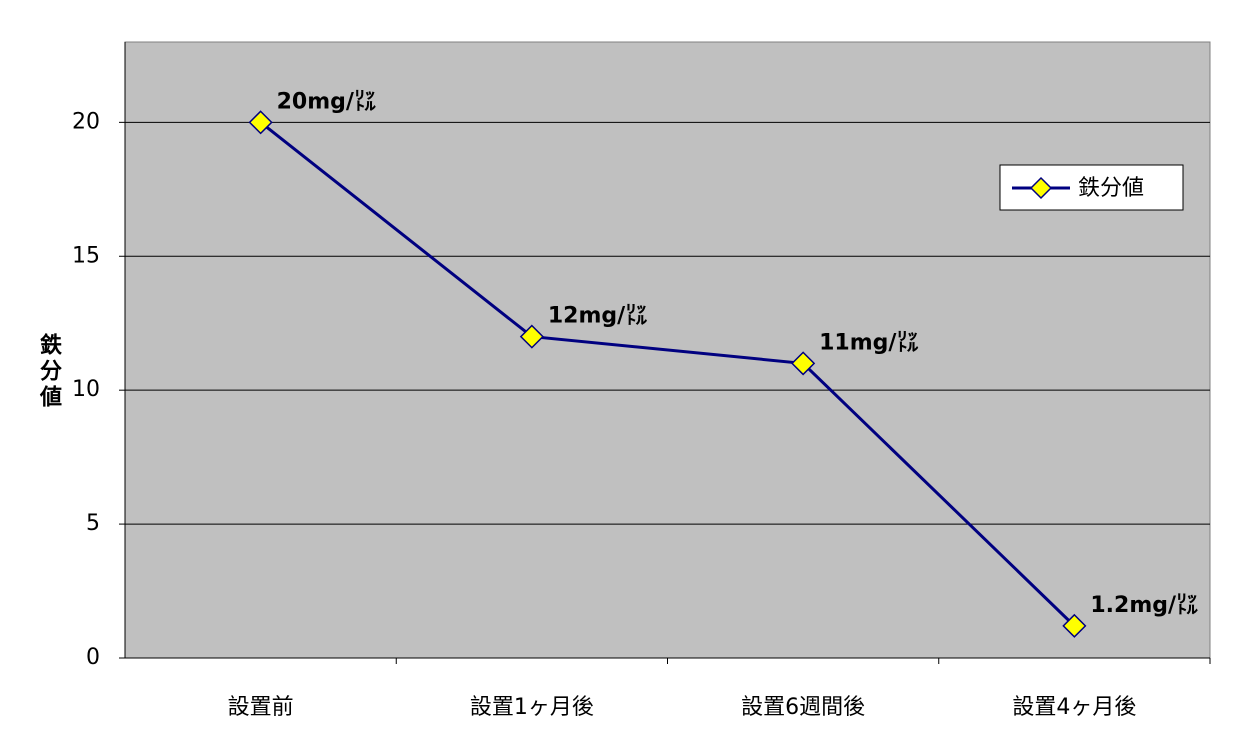  What do you see at coordinates (1074, 707) in the screenshot?
I see `x-tick-label: 設置4ヶ月後` at bounding box center [1074, 707].